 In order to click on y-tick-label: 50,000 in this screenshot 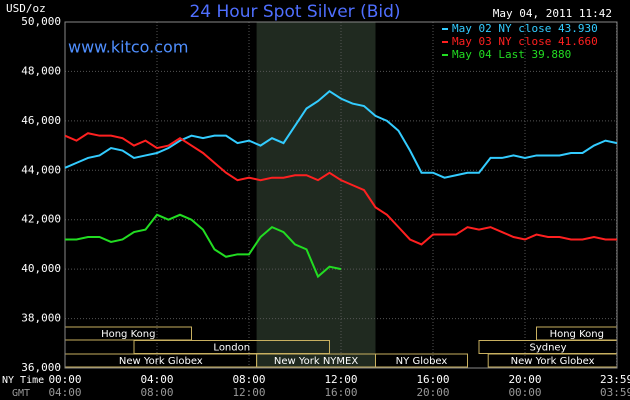, I will do `click(41, 21)`.